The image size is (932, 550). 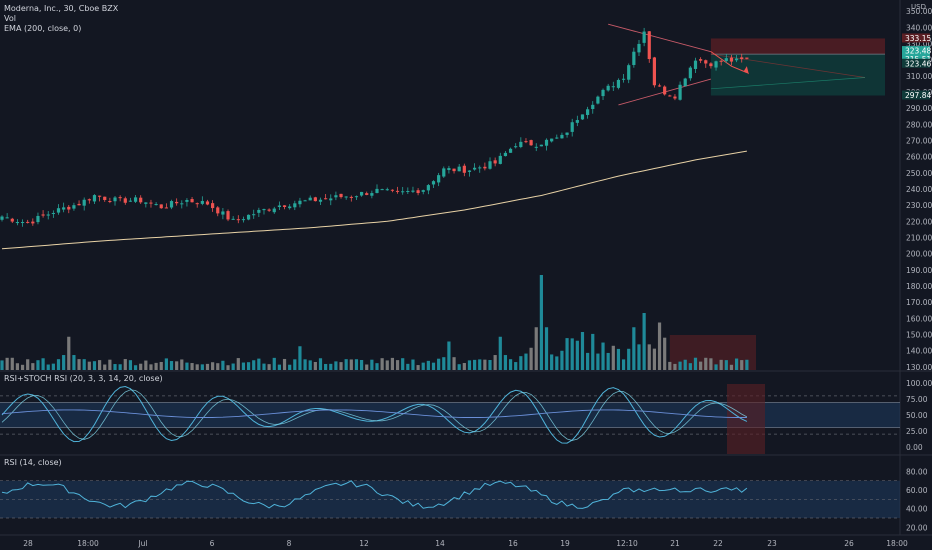 I want to click on rsi-stoch-highlight-zone, so click(x=746, y=419).